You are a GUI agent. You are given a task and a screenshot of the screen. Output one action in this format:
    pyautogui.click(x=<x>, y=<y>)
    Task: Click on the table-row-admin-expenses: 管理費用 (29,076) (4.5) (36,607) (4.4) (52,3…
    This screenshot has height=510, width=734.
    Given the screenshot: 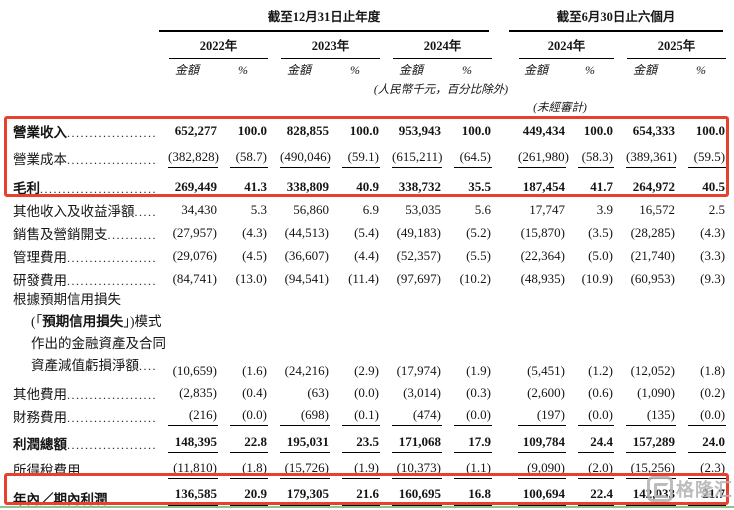 What is the action you would take?
    pyautogui.click(x=368, y=254)
    